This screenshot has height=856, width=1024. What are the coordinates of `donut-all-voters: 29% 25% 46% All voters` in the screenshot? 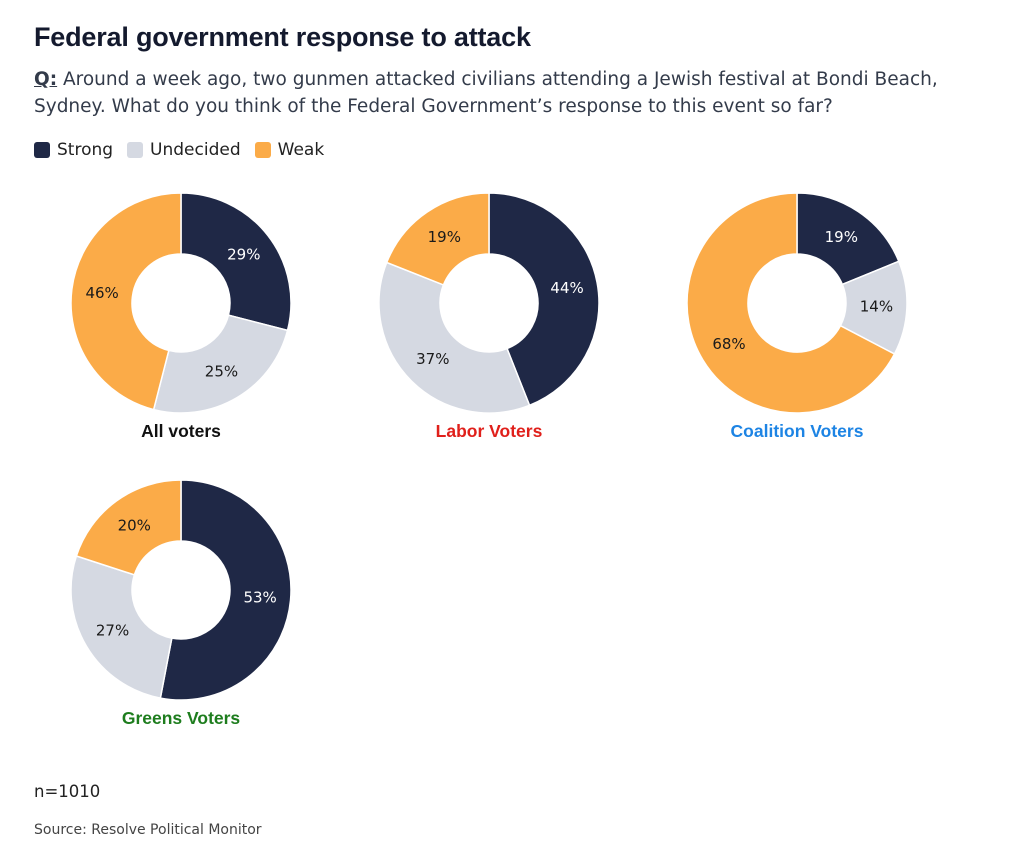 It's located at (181, 312).